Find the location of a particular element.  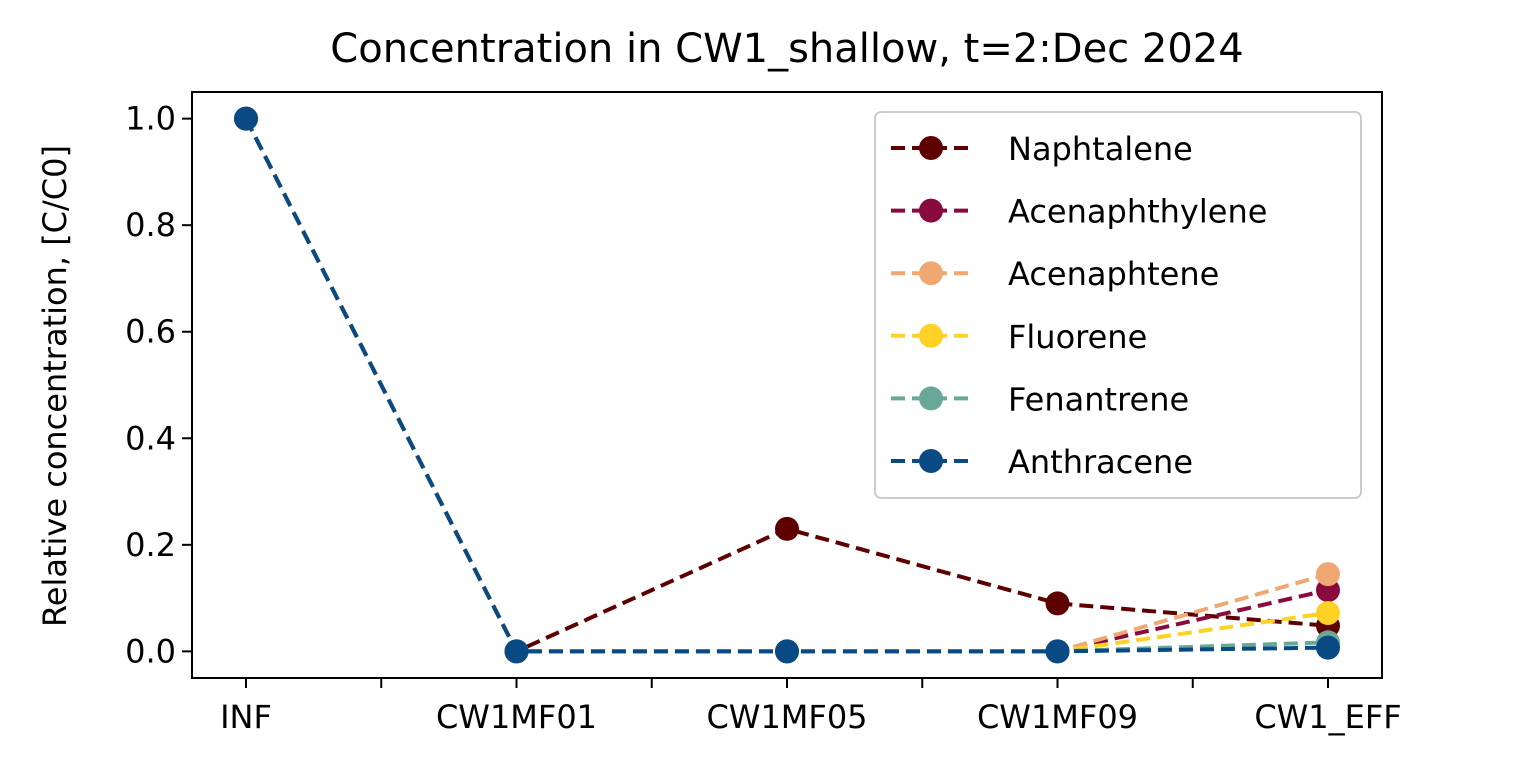

legend-label: Fluorene is located at coordinates (1077, 337).